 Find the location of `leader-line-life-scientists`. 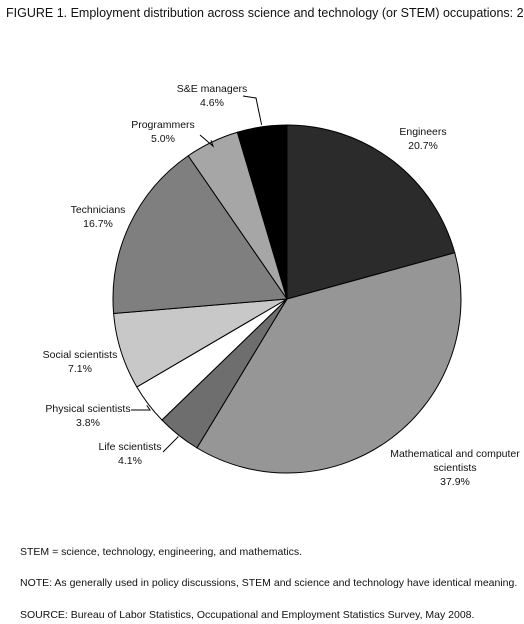

leader-line-life-scientists is located at coordinates (170, 444).